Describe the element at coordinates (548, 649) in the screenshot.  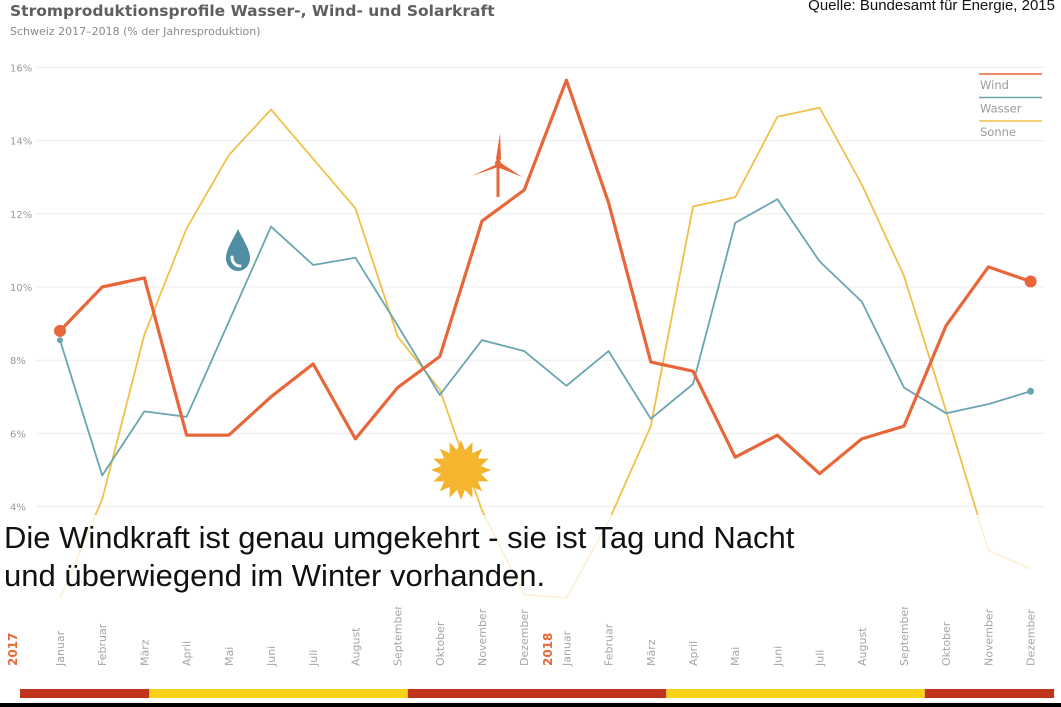
I see `year-label: 2018` at that location.